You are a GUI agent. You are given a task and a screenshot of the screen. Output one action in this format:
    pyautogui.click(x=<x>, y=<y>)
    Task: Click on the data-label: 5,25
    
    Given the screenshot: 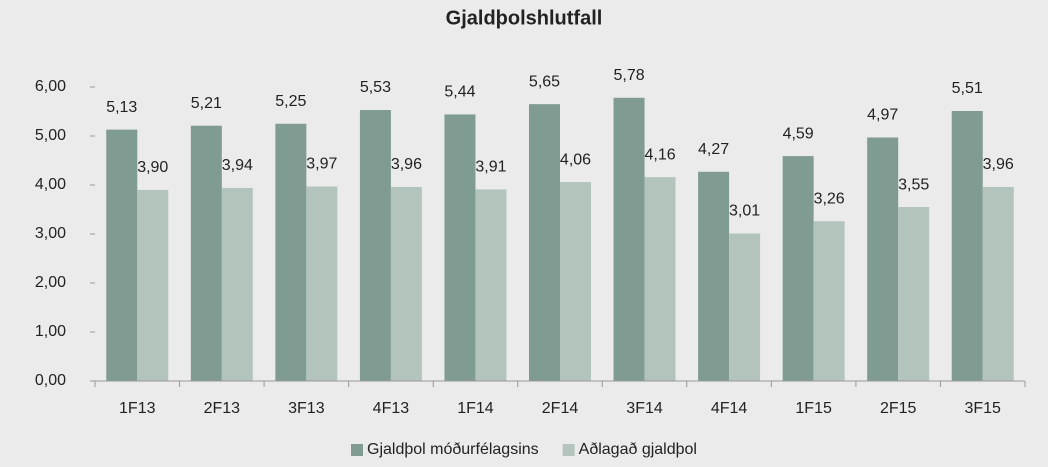 What is the action you would take?
    pyautogui.click(x=290, y=101)
    